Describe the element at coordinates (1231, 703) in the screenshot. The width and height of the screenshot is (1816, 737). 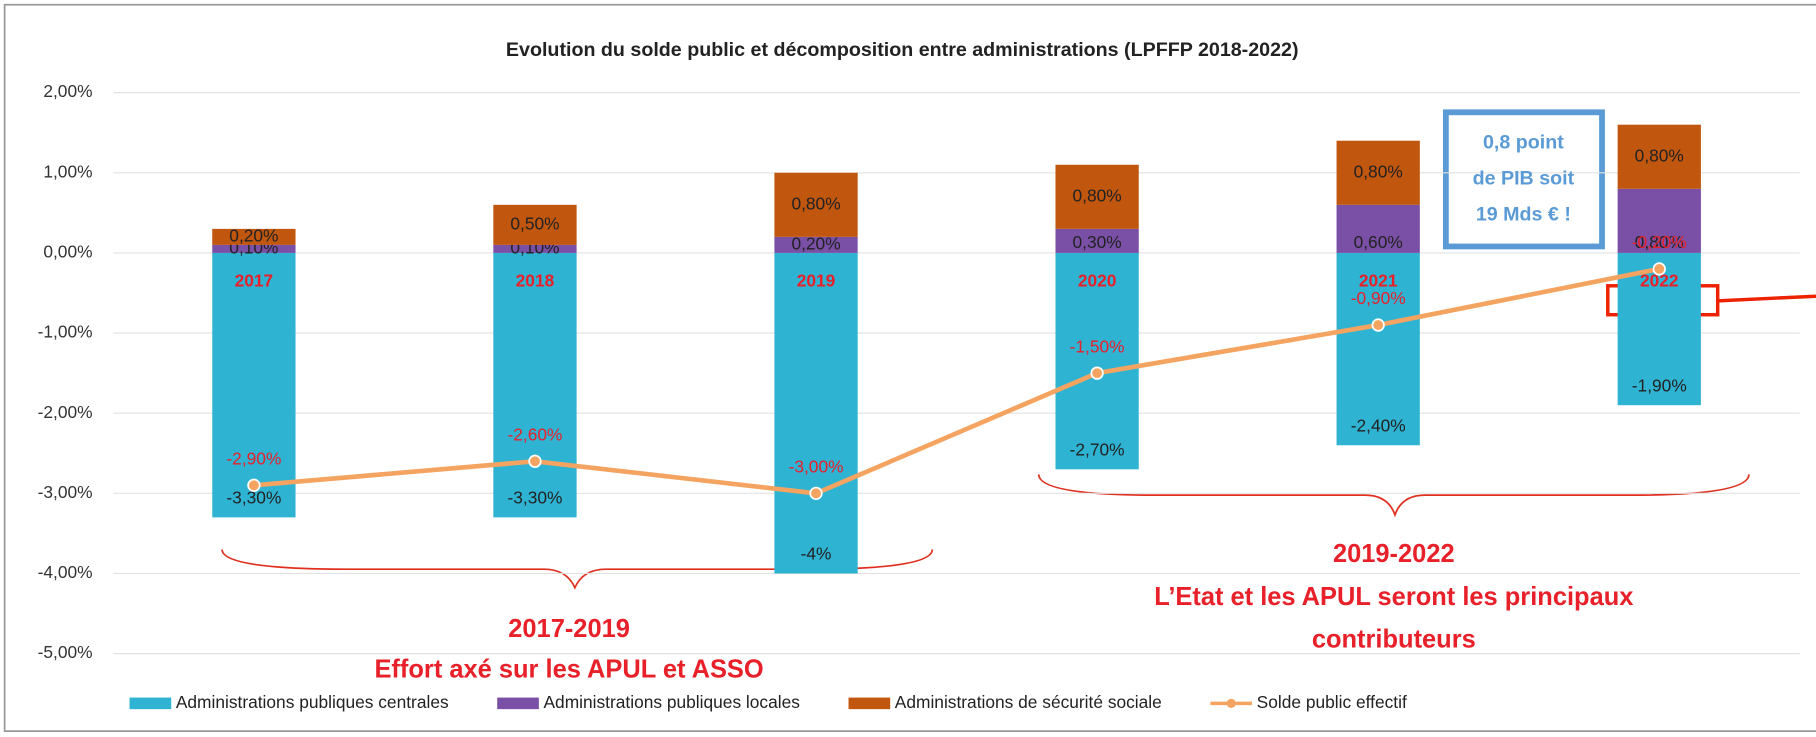
I see `legend-marker` at that location.